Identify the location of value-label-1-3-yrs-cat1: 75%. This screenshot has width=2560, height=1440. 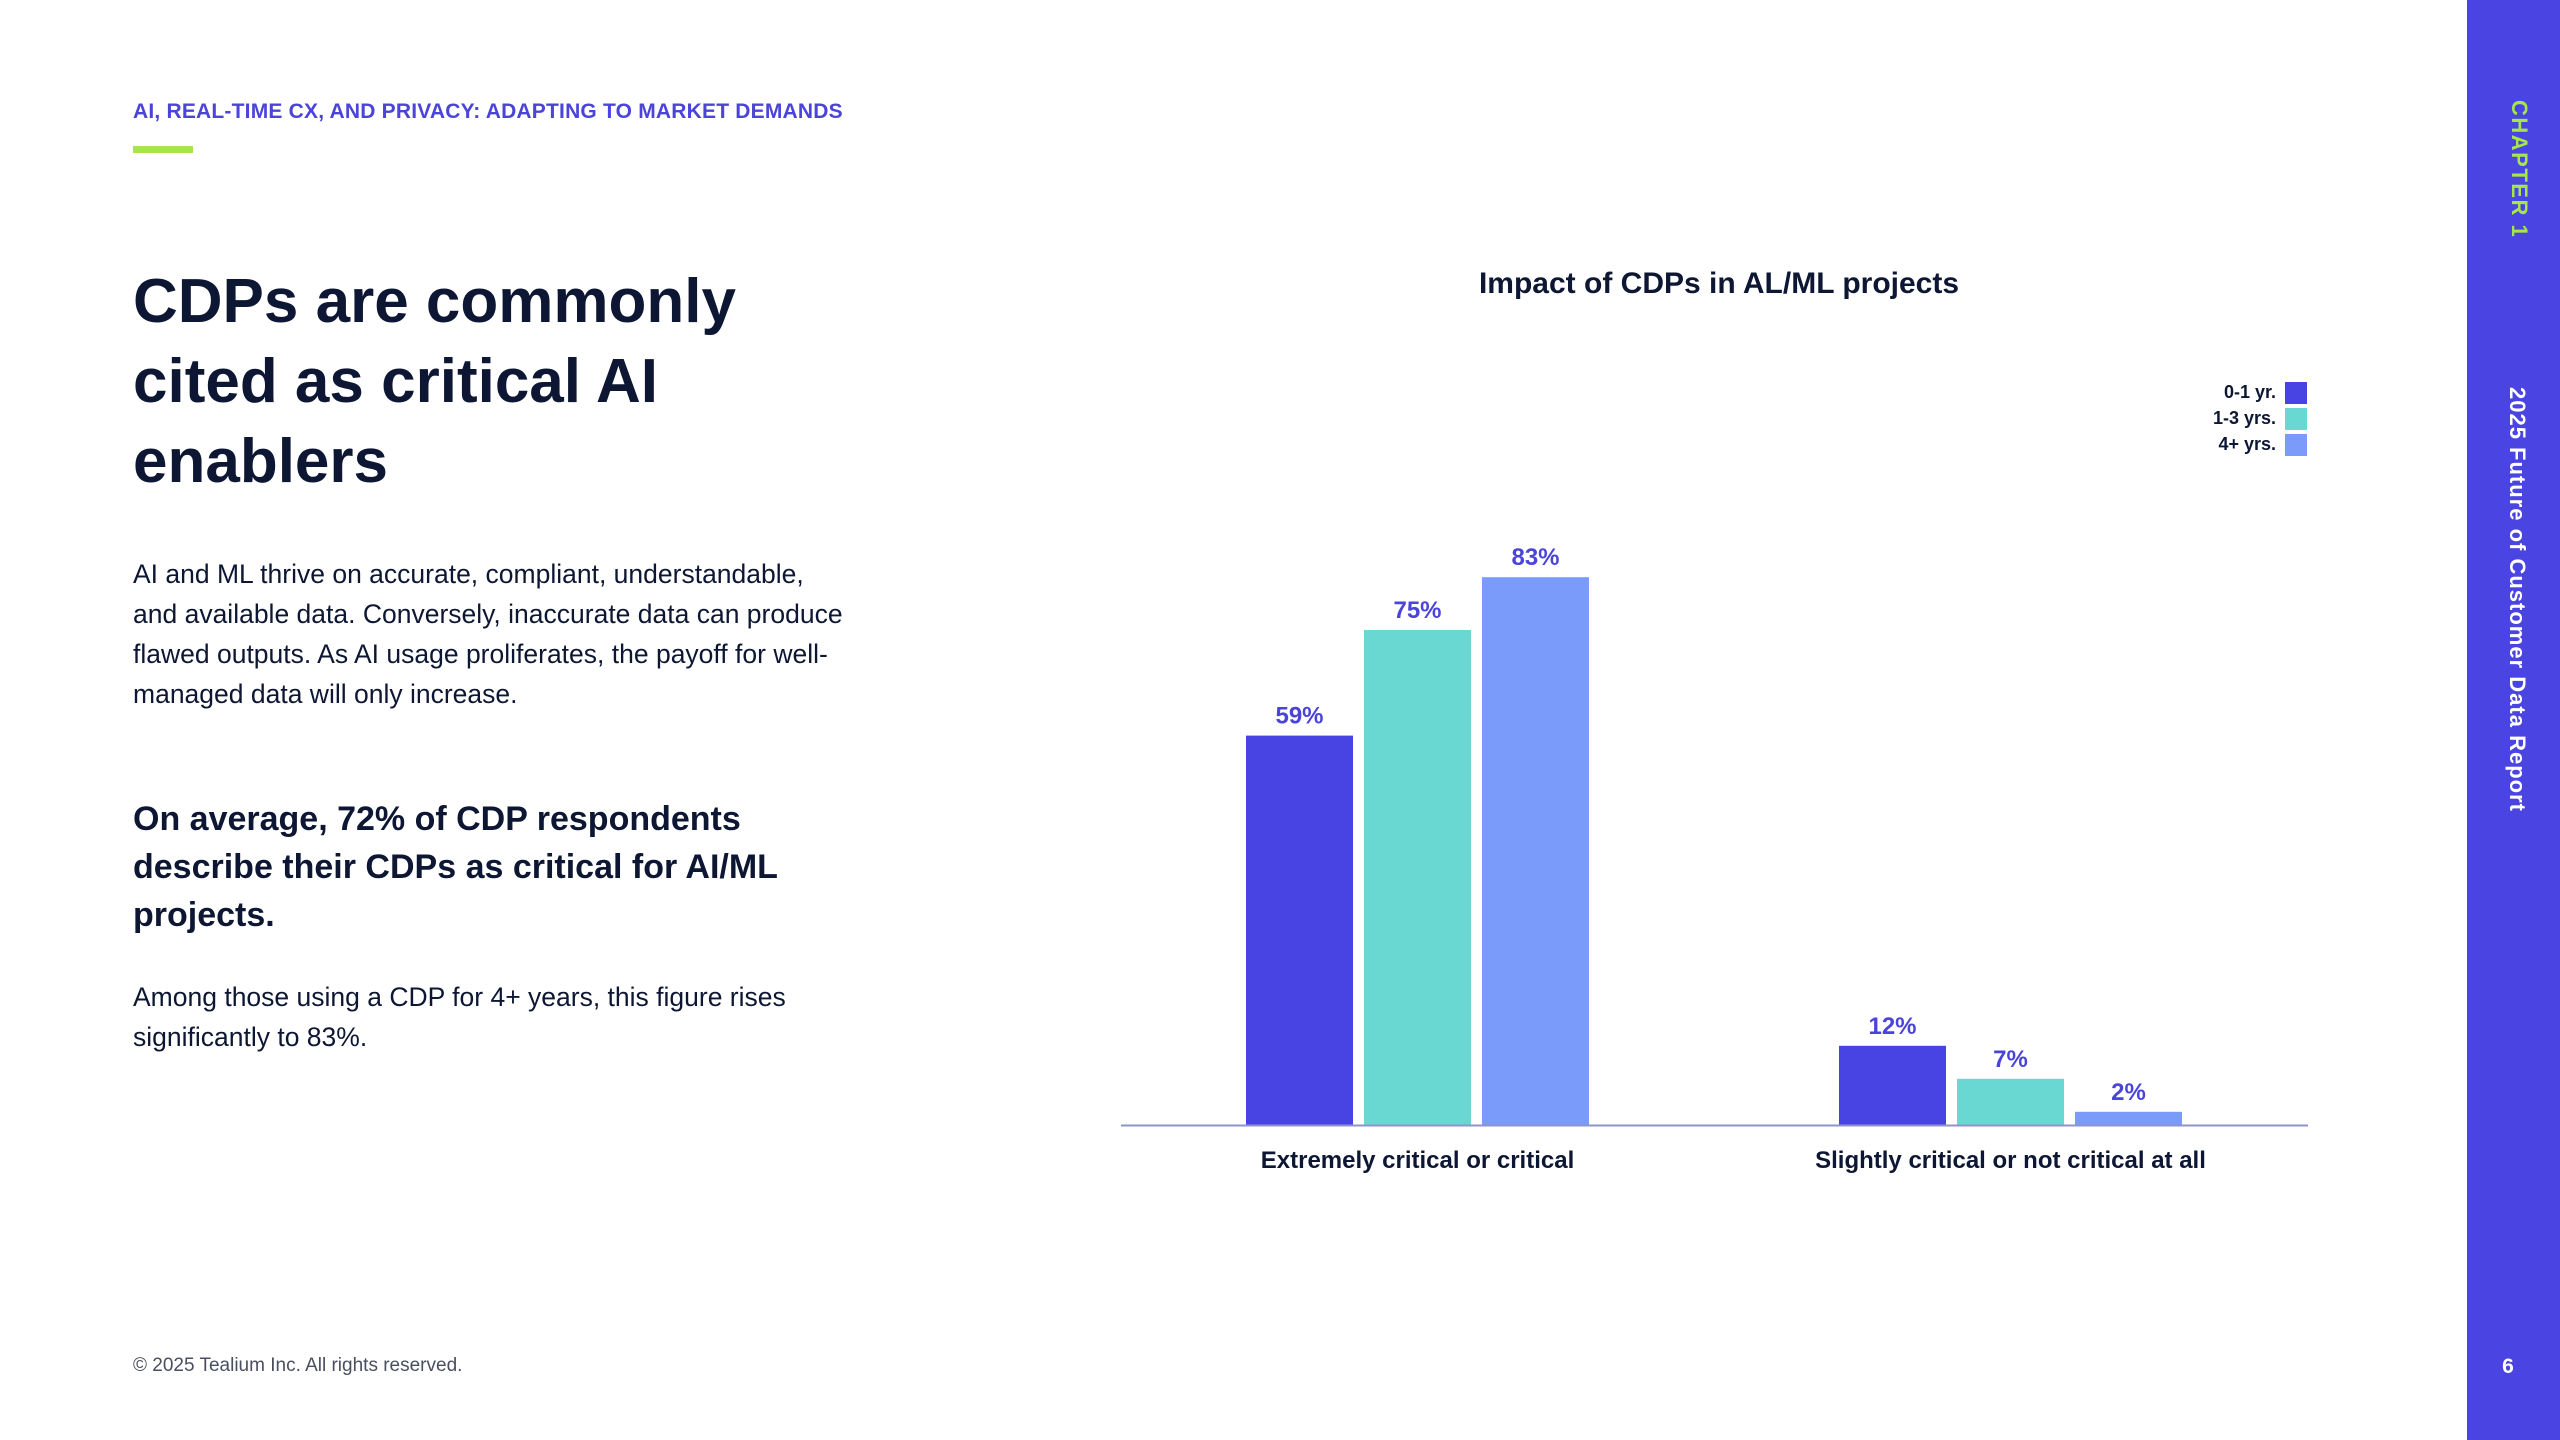
(1417, 610).